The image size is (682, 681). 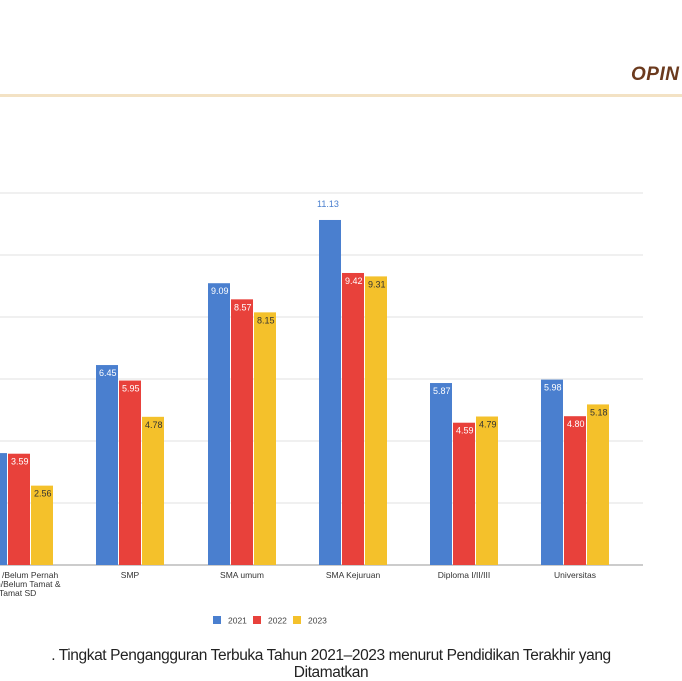 What do you see at coordinates (328, 204) in the screenshot?
I see `data-label: 11.13` at bounding box center [328, 204].